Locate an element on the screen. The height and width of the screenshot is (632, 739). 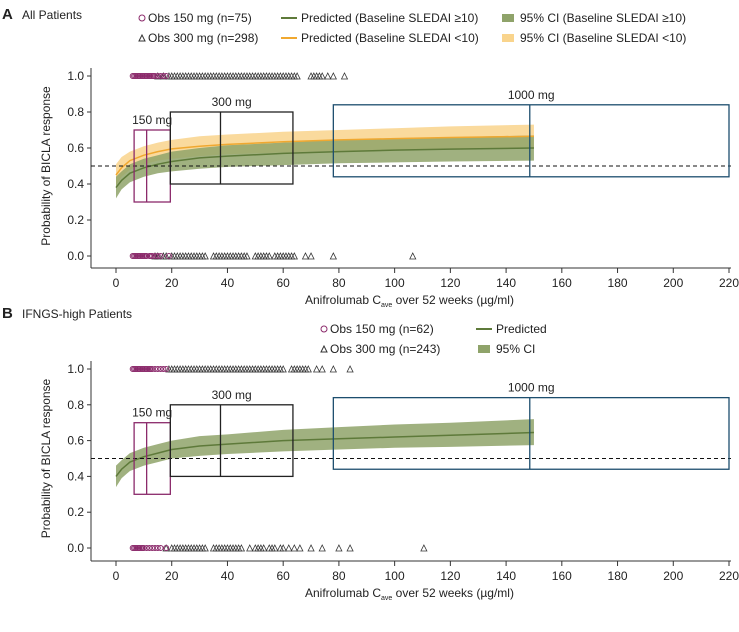
x-axis-label: Anifrolumab Cave over 52 weeks (µg/ml) is located at coordinates (409, 301).